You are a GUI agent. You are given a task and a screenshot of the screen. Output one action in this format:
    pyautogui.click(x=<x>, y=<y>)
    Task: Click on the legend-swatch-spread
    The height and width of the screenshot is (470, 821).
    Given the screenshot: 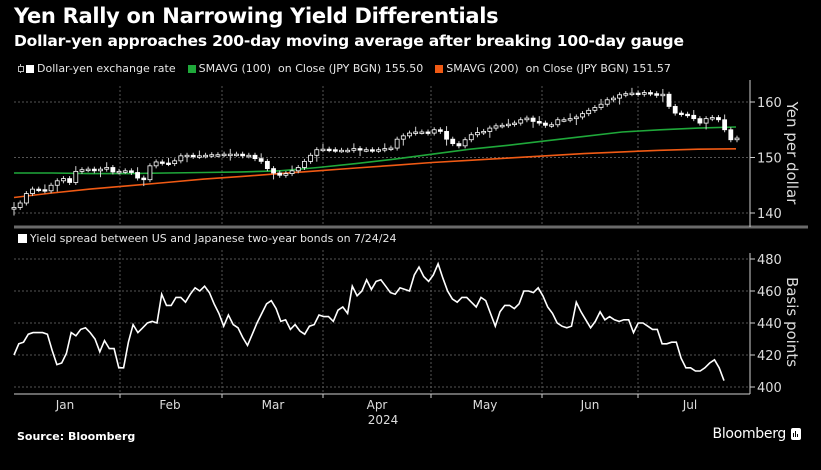 What is the action you would take?
    pyautogui.click(x=22, y=238)
    